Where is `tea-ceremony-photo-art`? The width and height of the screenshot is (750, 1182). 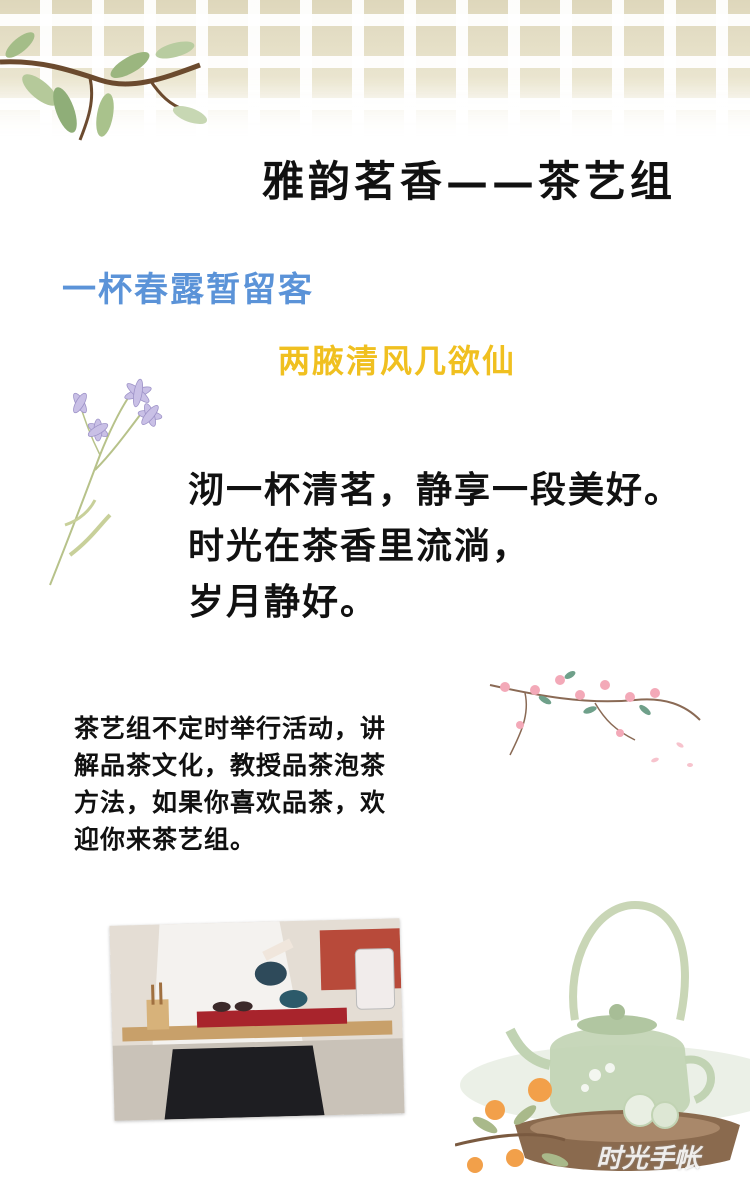 tea-ceremony-photo-art is located at coordinates (257, 1019).